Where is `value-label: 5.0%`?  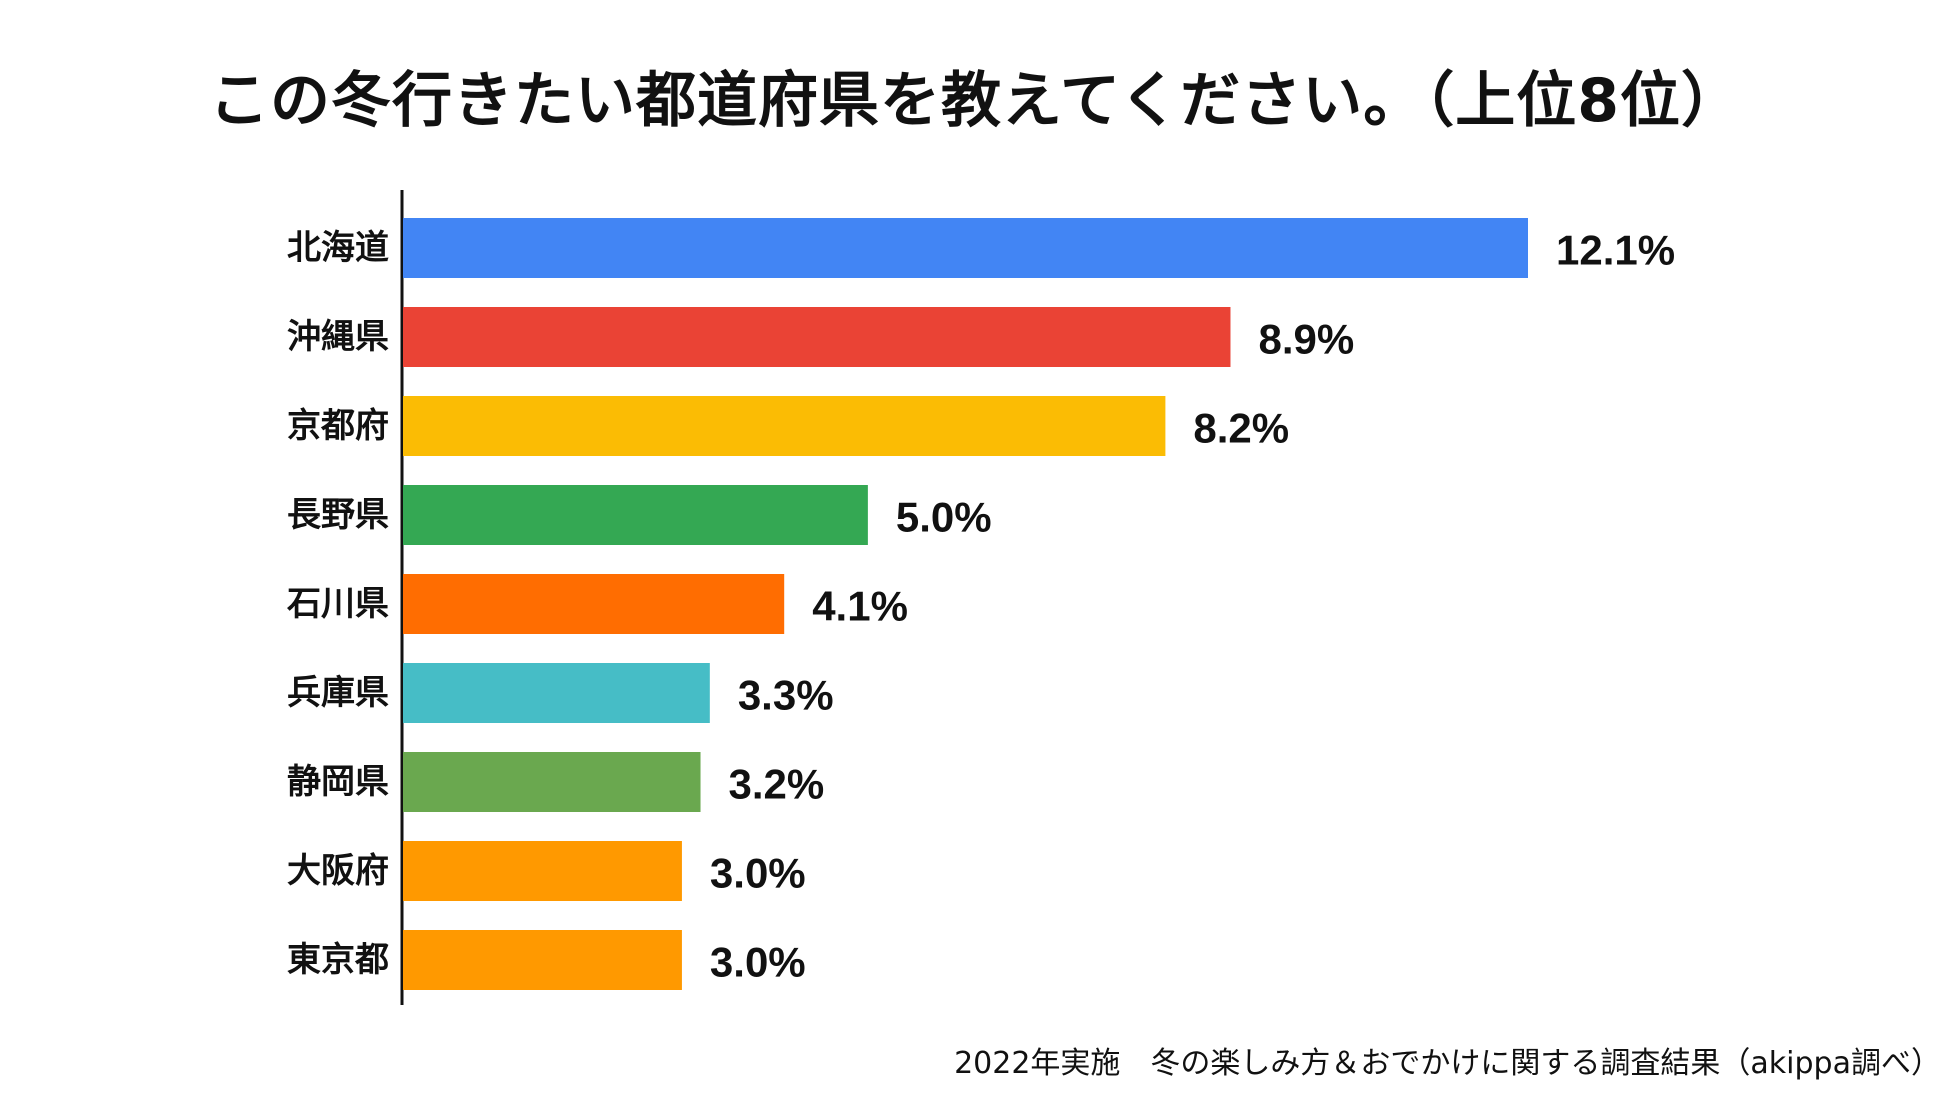 value-label: 5.0% is located at coordinates (944, 517).